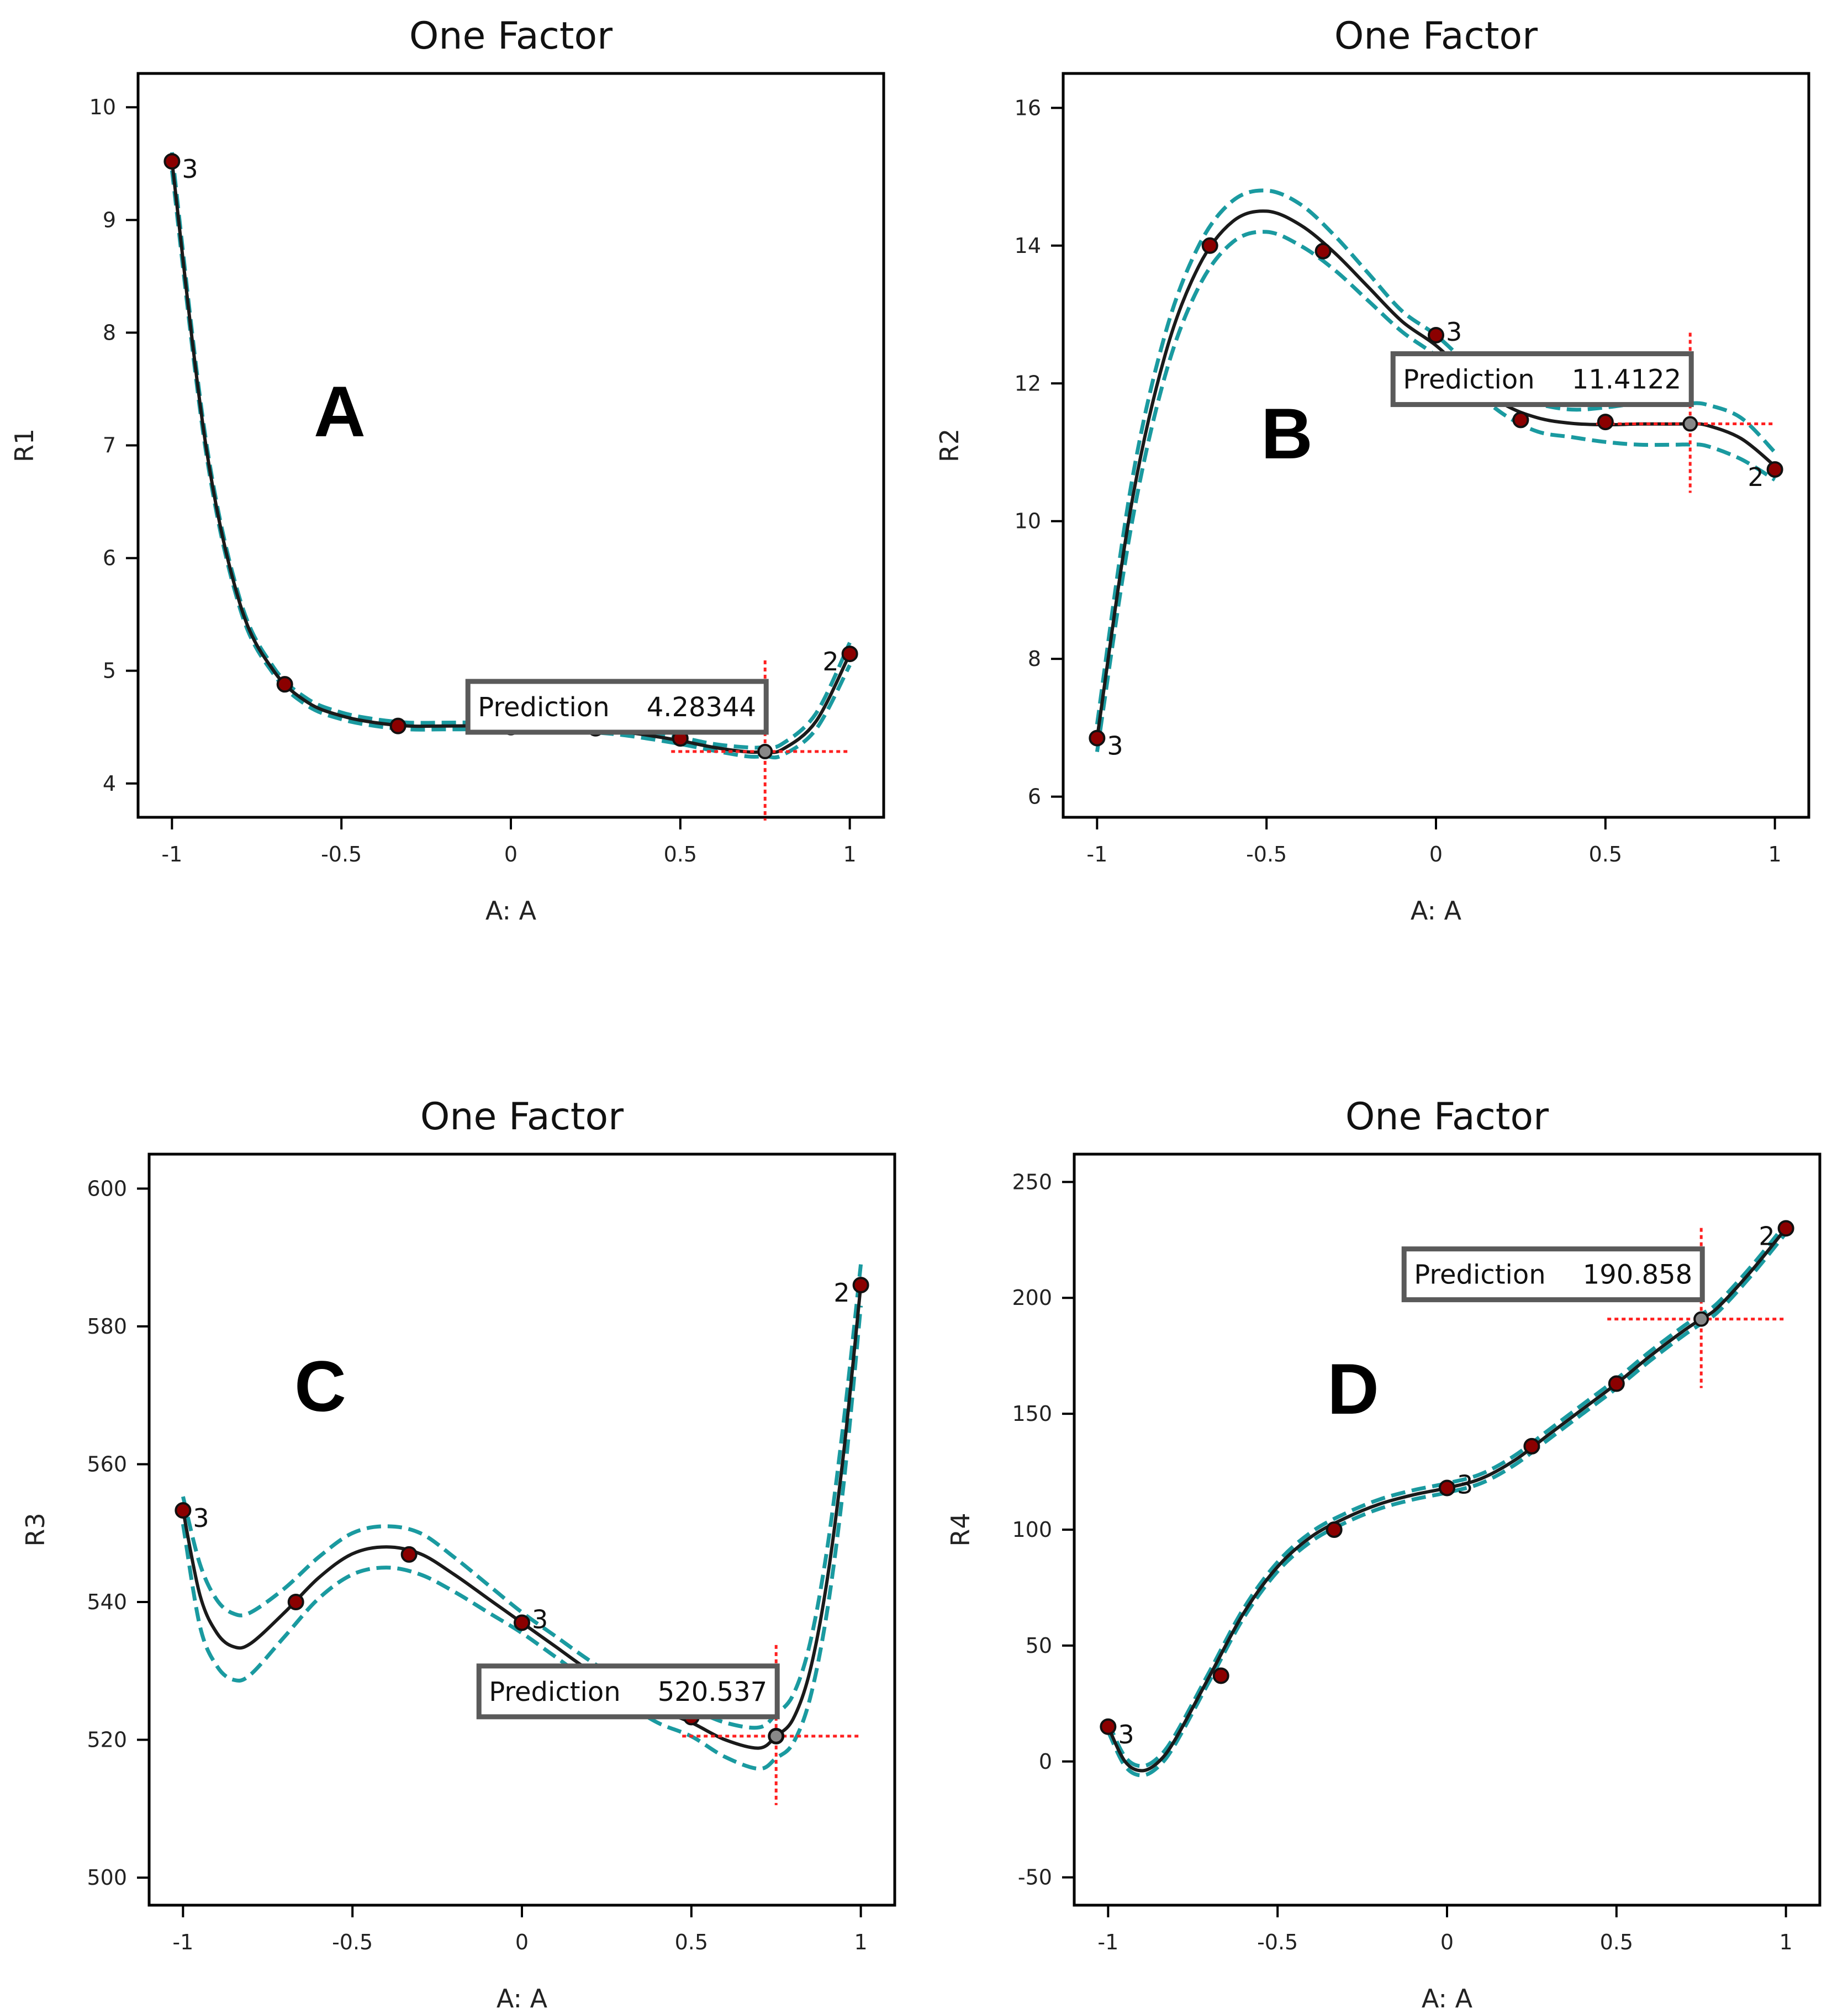 The height and width of the screenshot is (2009, 1848). What do you see at coordinates (107, 1464) in the screenshot?
I see `y-tick-label: 560` at bounding box center [107, 1464].